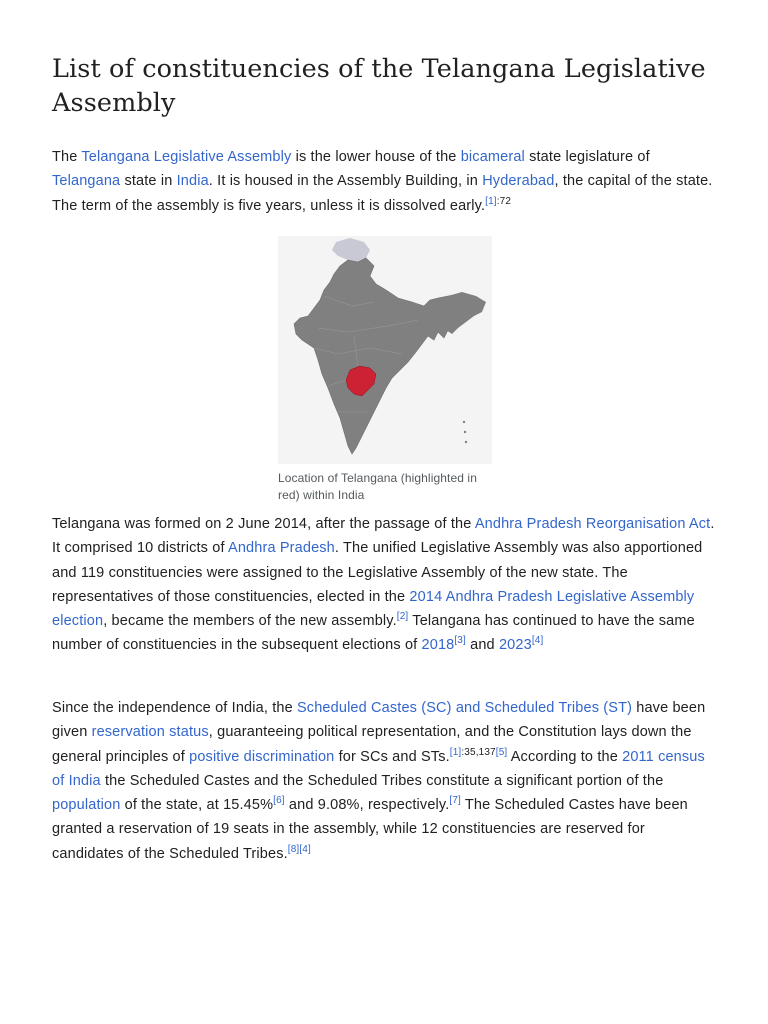 Image resolution: width=768 pixels, height=1024 pixels. I want to click on text: have been given, so click(379, 720).